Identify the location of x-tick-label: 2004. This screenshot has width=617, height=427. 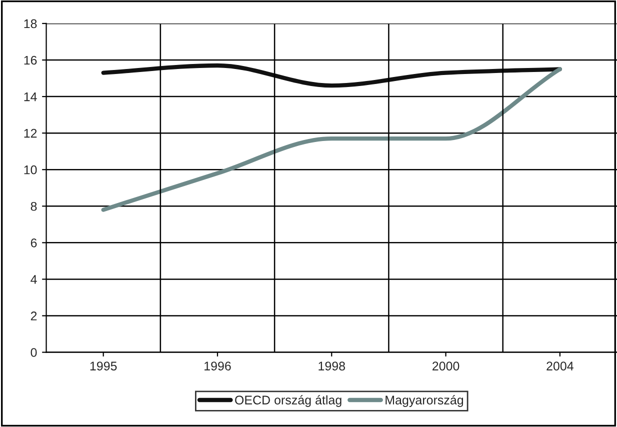
(560, 366).